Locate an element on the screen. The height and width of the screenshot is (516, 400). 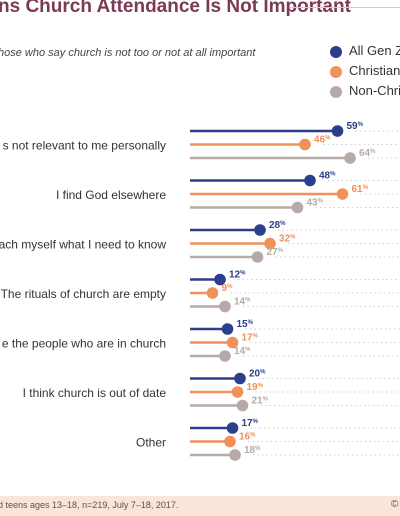
data-label: 21% is located at coordinates (260, 401).